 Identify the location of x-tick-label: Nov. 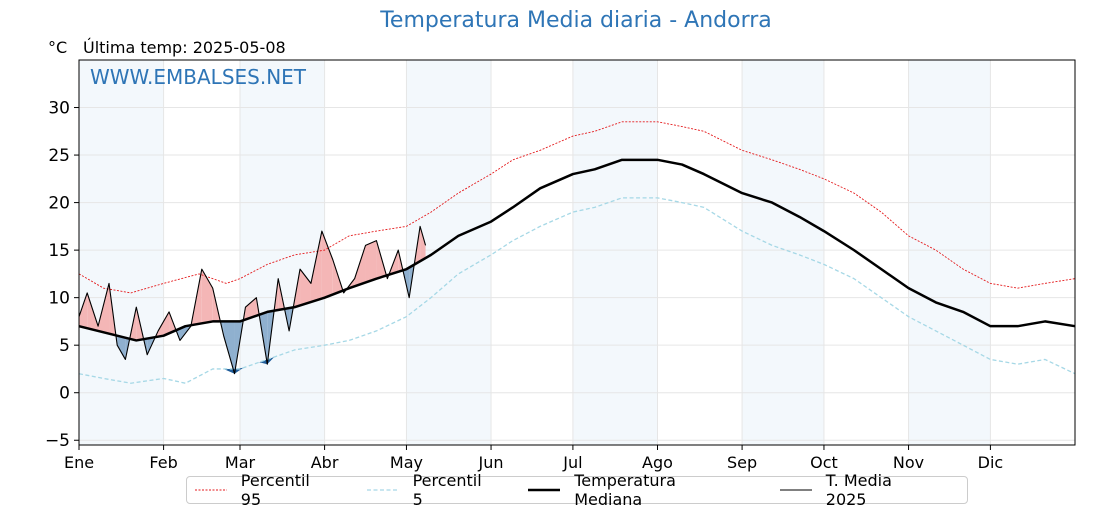
(908, 462).